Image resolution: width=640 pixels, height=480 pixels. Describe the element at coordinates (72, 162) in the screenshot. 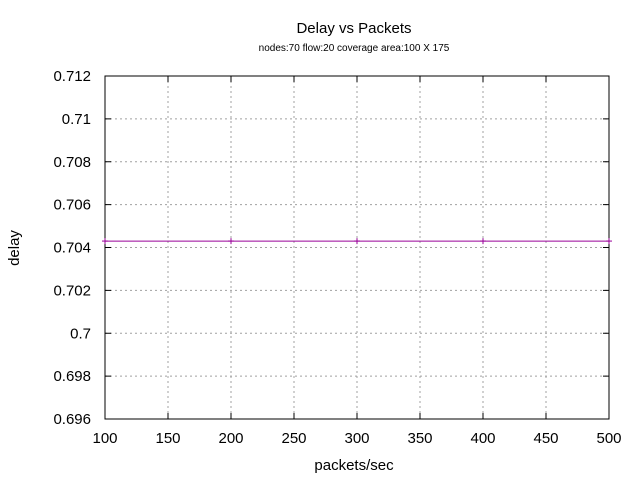

I see `y-tick-label: 0.708` at that location.